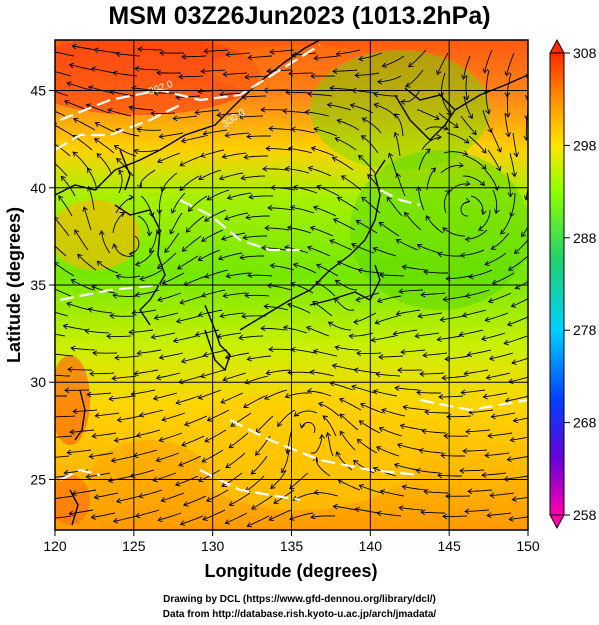  Describe the element at coordinates (290, 571) in the screenshot. I see `x-axis-label: Longitude (degrees)` at that location.